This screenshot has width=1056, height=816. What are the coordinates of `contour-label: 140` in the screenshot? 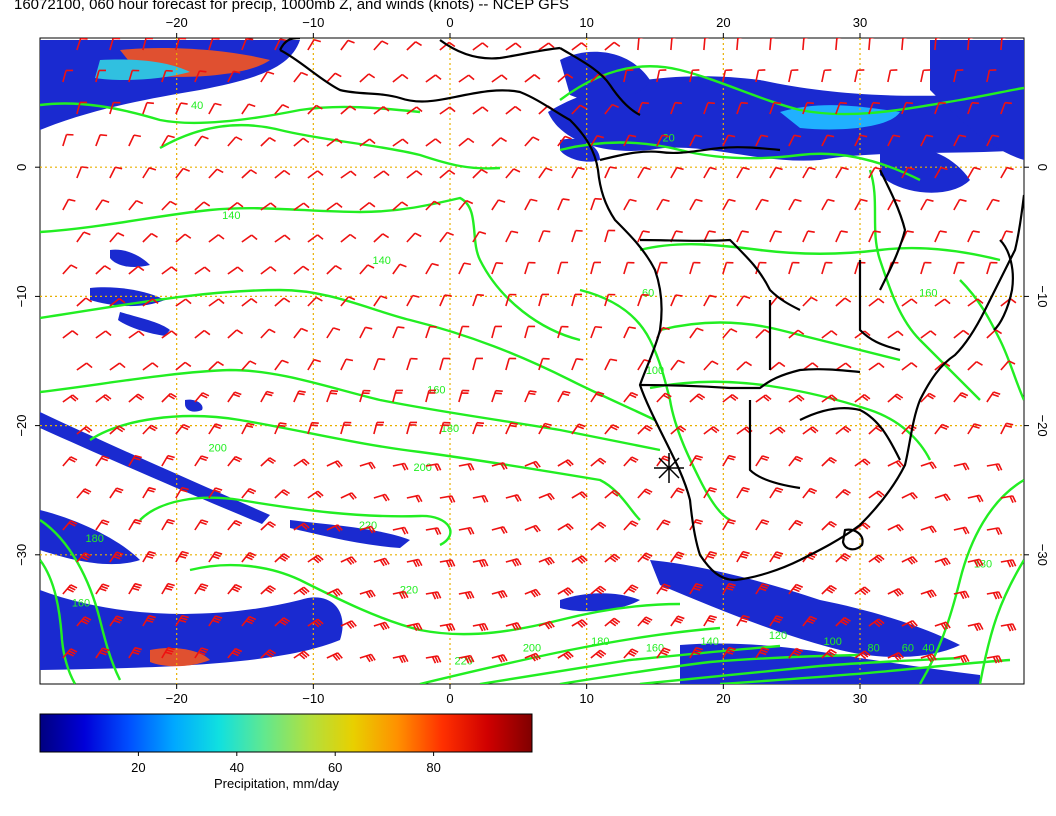 It's located at (381, 261).